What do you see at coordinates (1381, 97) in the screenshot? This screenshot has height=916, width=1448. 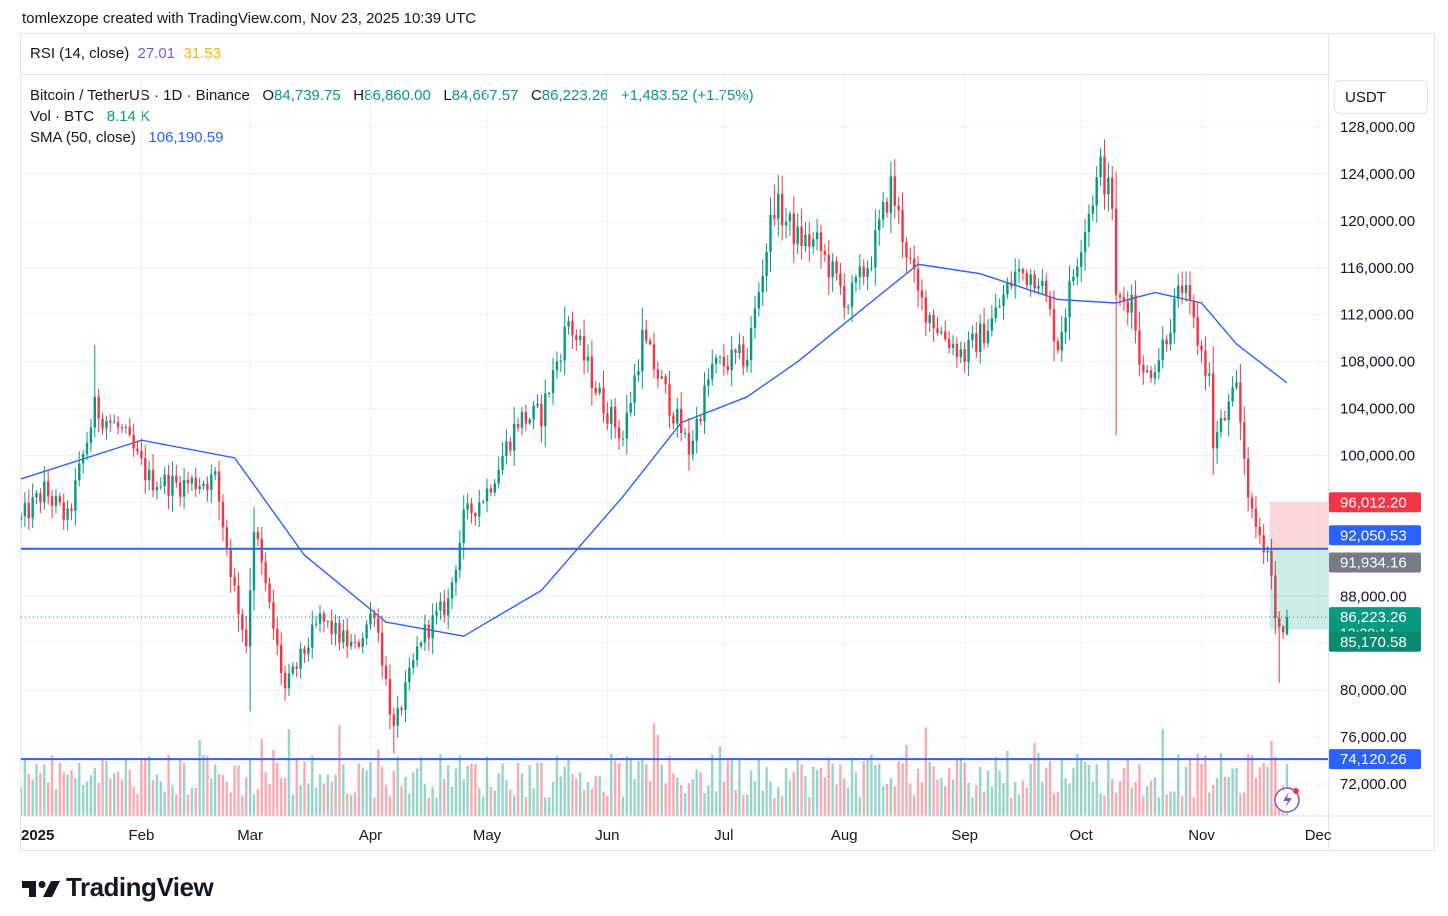 I see `currency-selector: USDT` at bounding box center [1381, 97].